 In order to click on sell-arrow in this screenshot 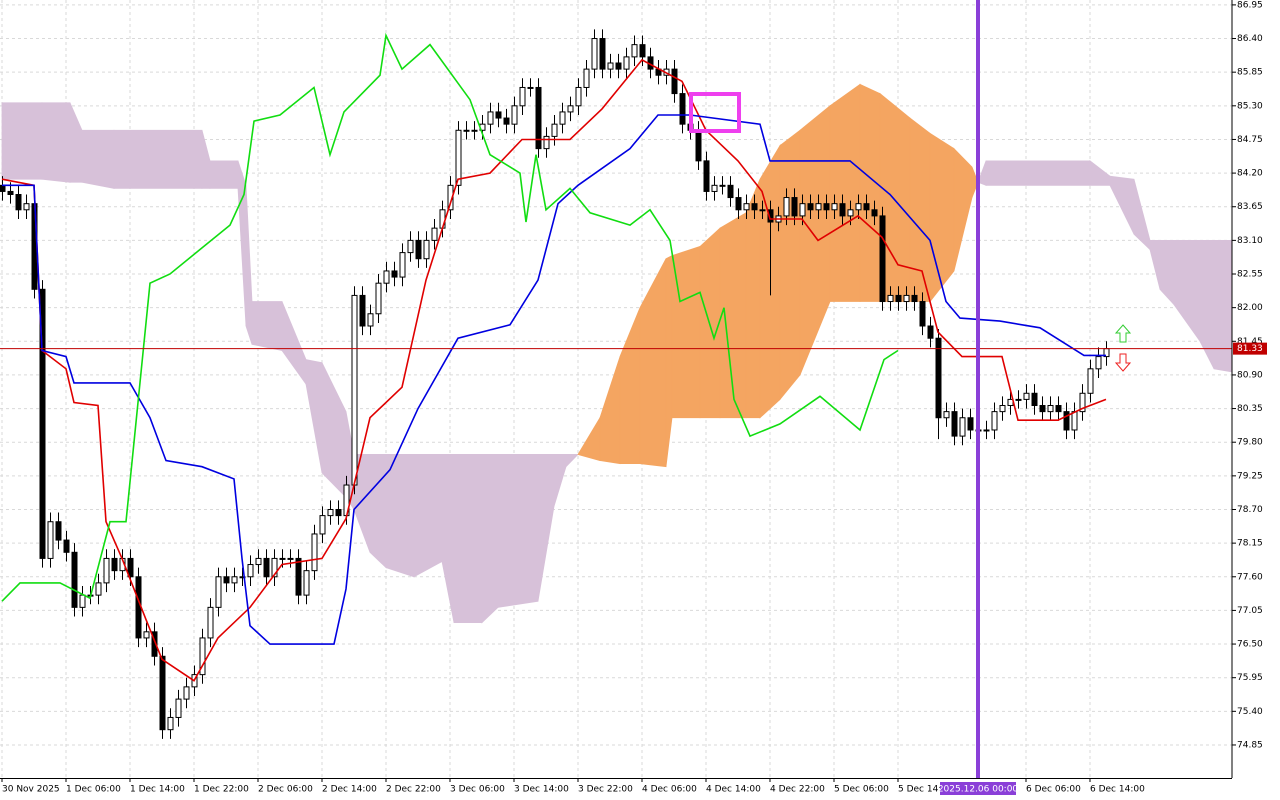, I will do `click(1123, 362)`.